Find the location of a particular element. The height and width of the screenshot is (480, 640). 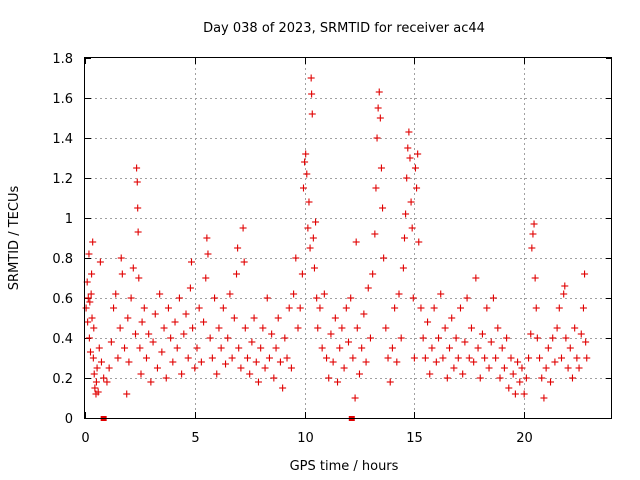

x-tick-label: 10 is located at coordinates (305, 438).